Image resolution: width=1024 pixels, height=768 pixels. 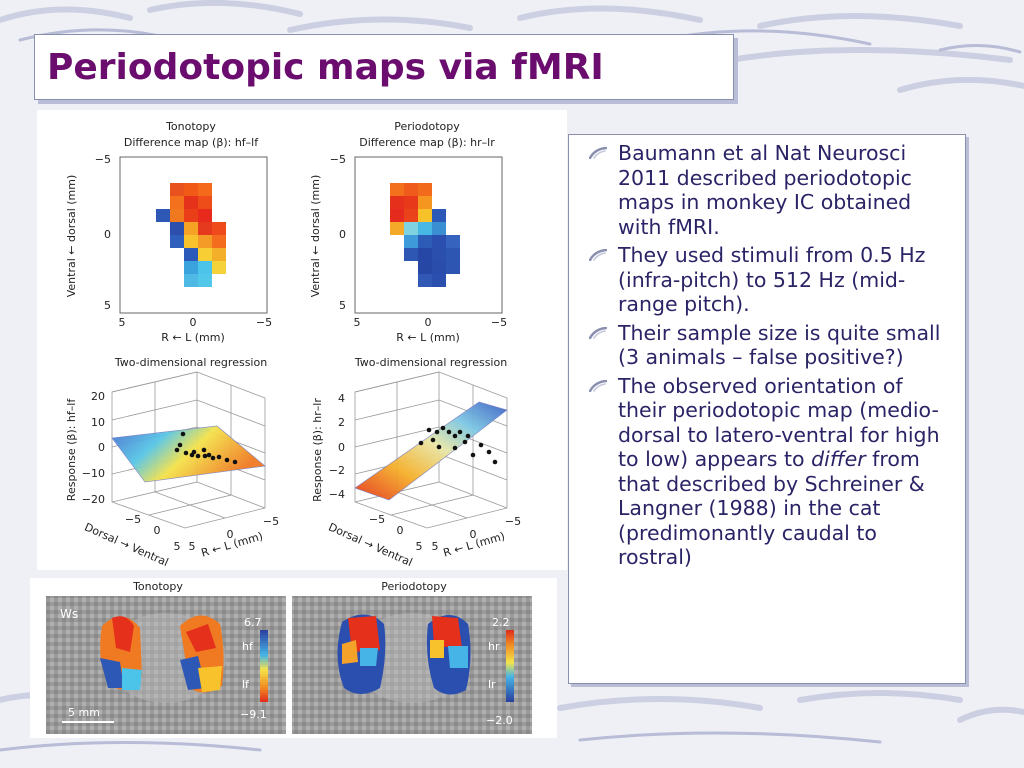 What do you see at coordinates (412, 665) in the screenshot?
I see `periodotopy-brain-slice: 2.2 hr lr −2.0` at bounding box center [412, 665].